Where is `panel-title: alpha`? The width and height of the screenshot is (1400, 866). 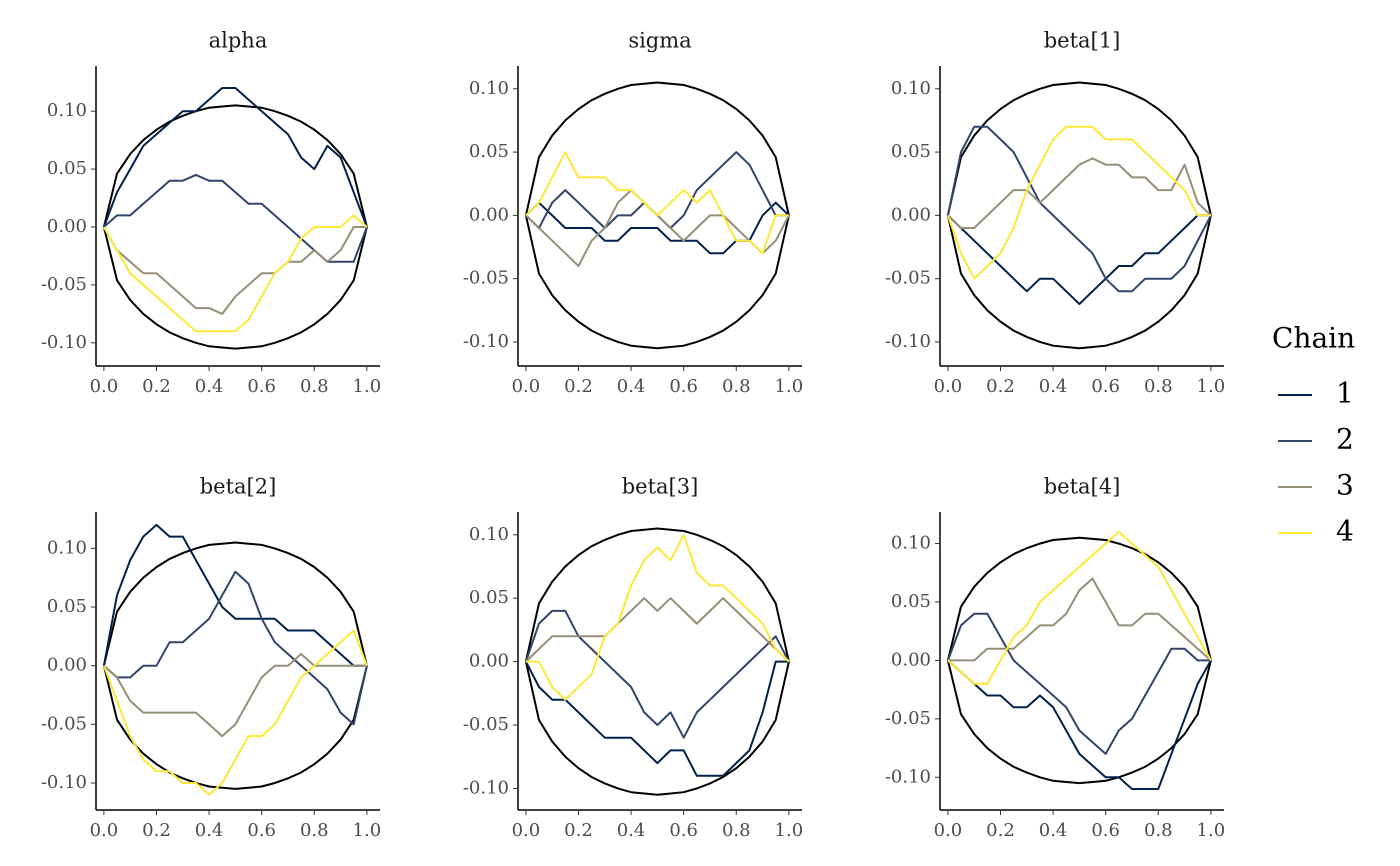
panel-title: alpha is located at coordinates (238, 41).